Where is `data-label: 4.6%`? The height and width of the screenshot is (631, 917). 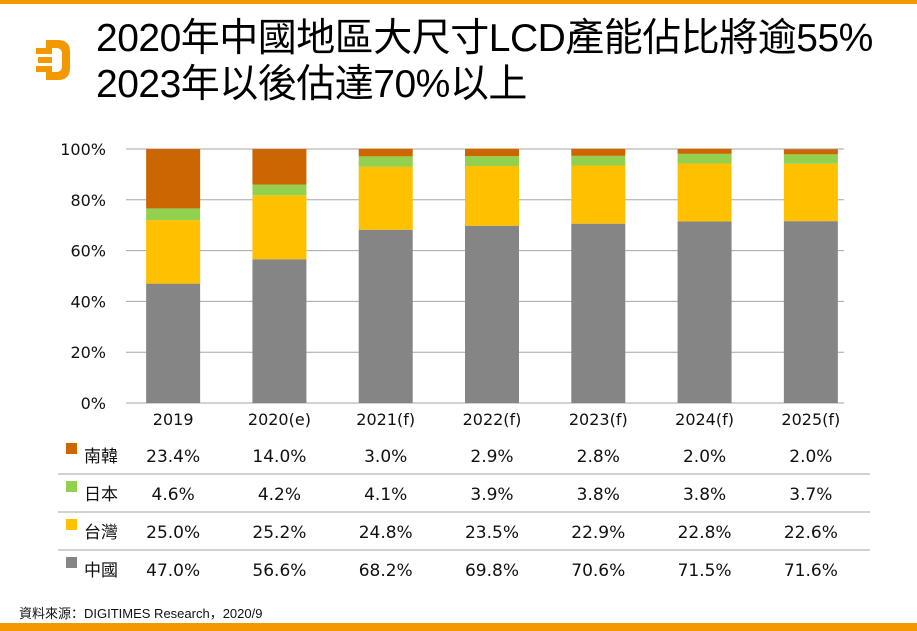
data-label: 4.6% is located at coordinates (173, 495).